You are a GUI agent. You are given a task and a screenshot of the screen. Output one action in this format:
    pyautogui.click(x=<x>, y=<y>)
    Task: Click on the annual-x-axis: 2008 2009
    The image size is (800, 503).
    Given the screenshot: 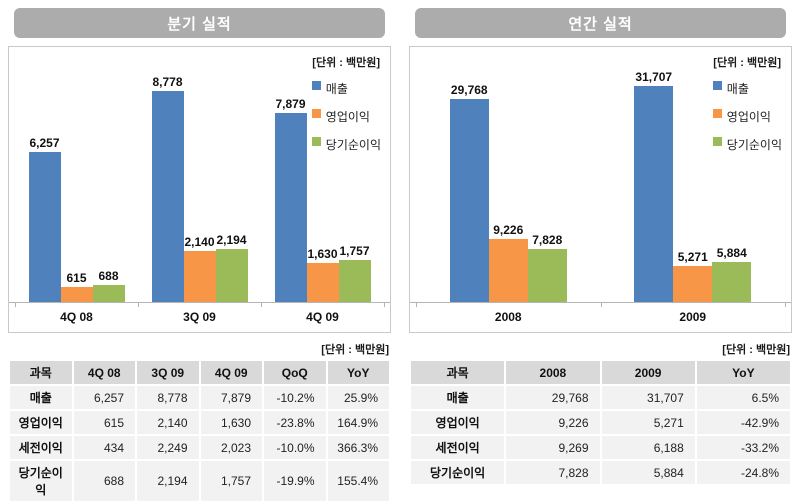 What is the action you would take?
    pyautogui.click(x=600, y=317)
    